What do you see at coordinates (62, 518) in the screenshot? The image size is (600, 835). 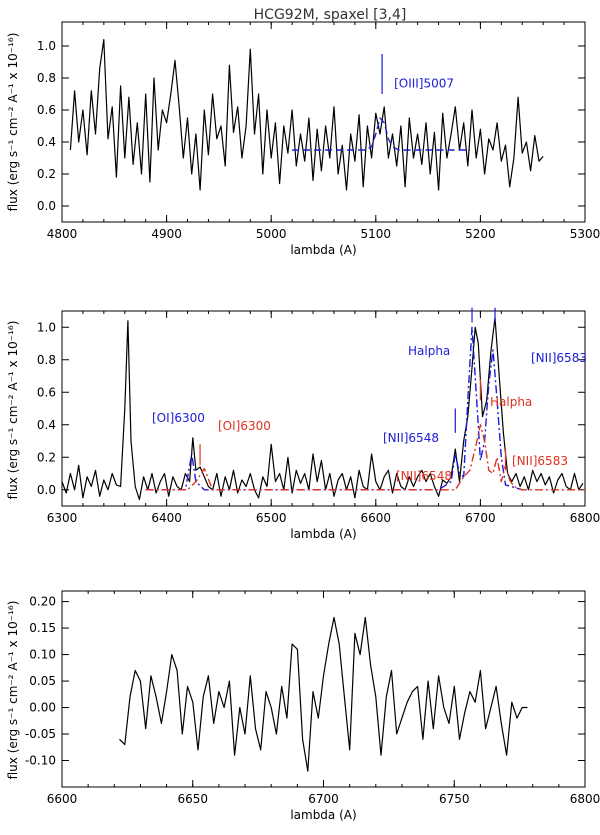 I see `x-tick-label: 6300` at bounding box center [62, 518].